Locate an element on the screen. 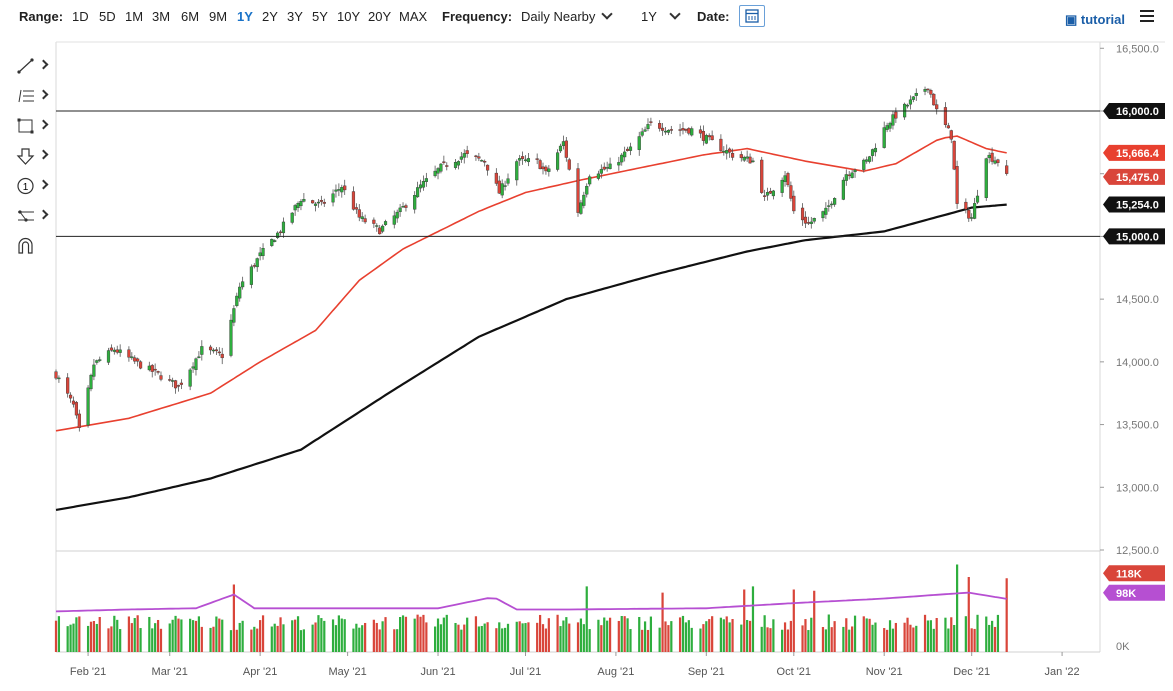 This screenshot has width=1173, height=691. trend-line-icon is located at coordinates (25, 66).